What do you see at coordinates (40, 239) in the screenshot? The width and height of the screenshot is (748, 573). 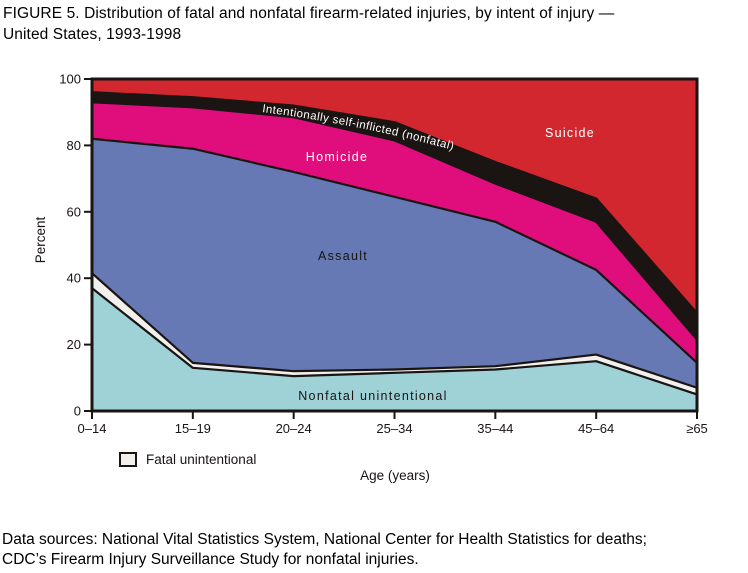 I see `y-axis-title: Percent` at bounding box center [40, 239].